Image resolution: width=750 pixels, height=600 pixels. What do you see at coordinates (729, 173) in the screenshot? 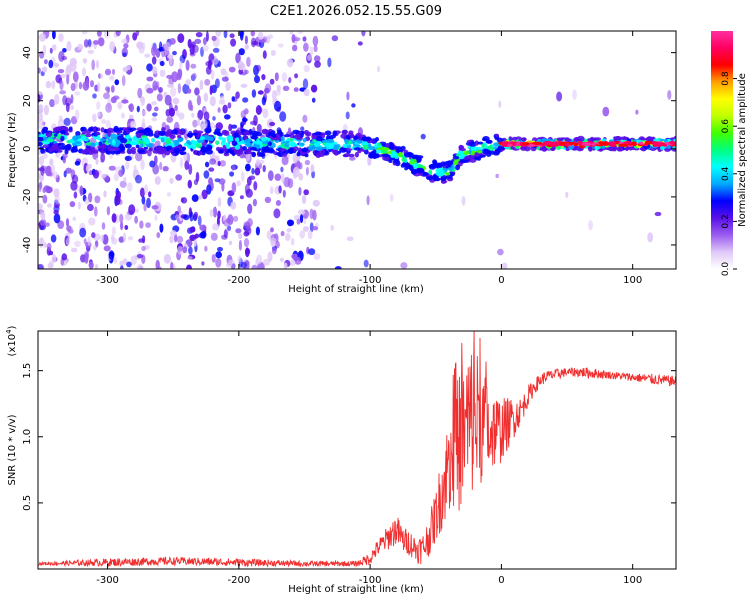
I see `colorbar-axis: 0.0 0.2 0.4 0.6 0.8` at bounding box center [729, 173].